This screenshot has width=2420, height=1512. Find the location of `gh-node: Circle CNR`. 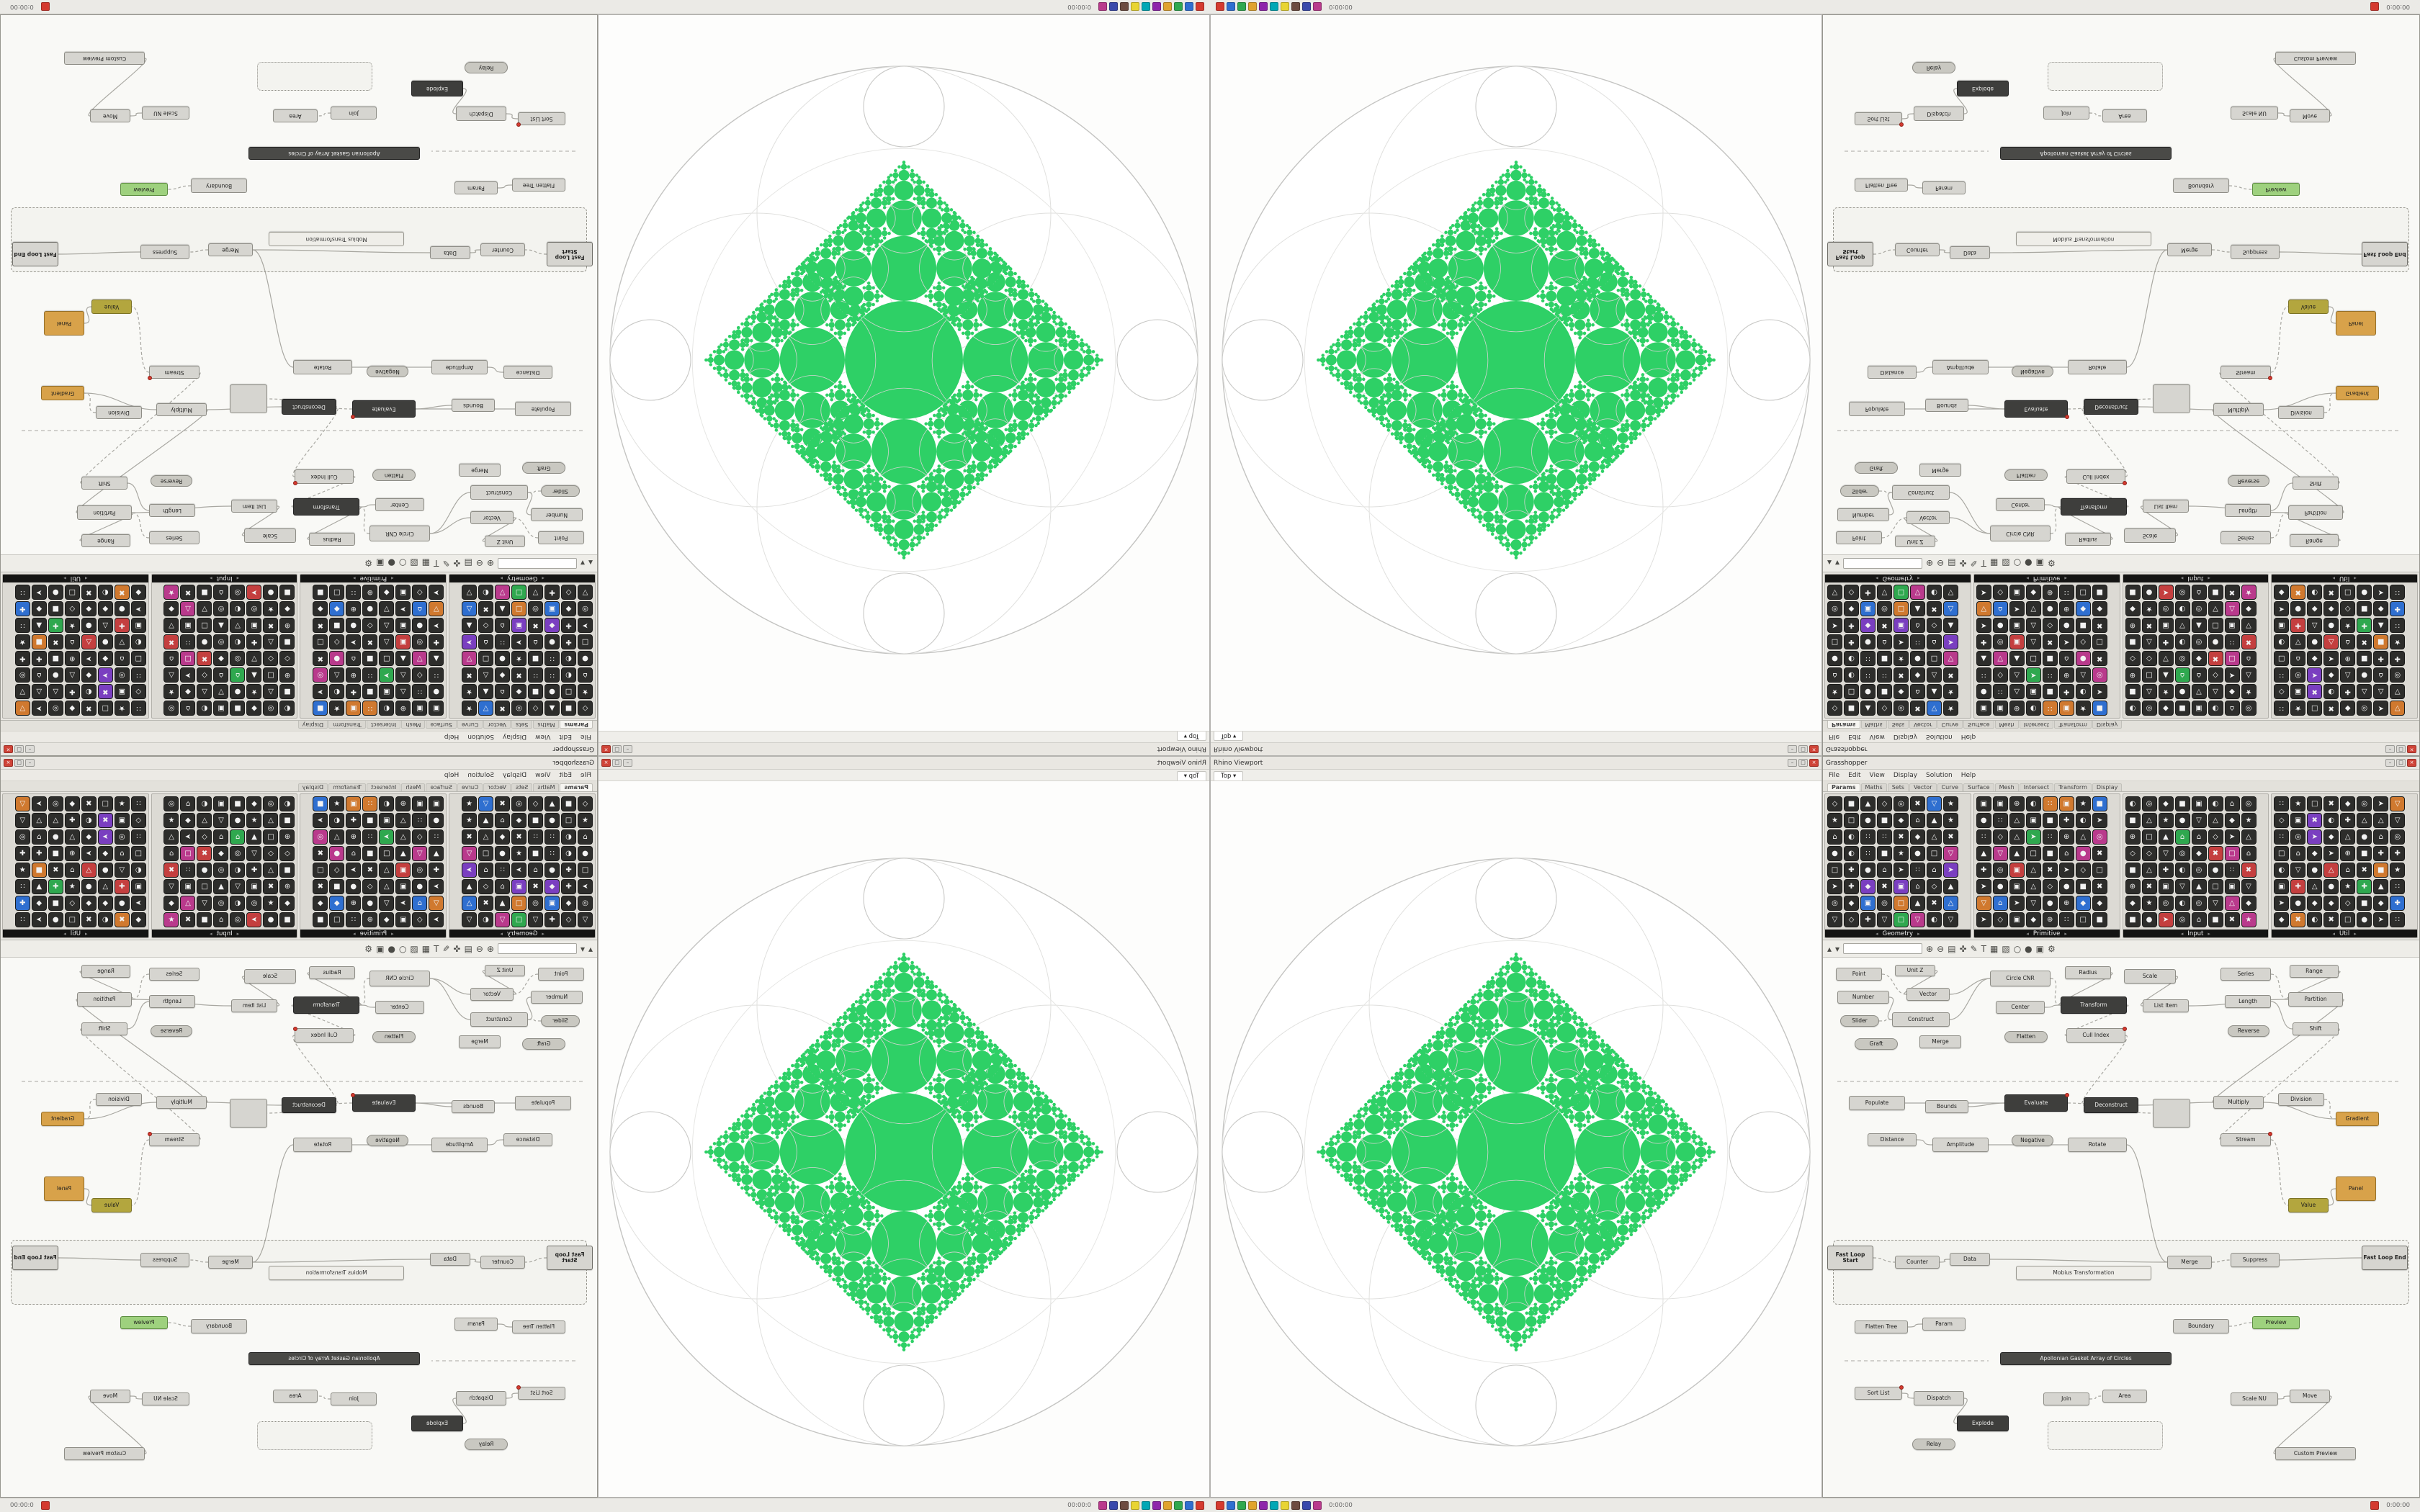

gh-node: Circle CNR is located at coordinates (2021, 978).